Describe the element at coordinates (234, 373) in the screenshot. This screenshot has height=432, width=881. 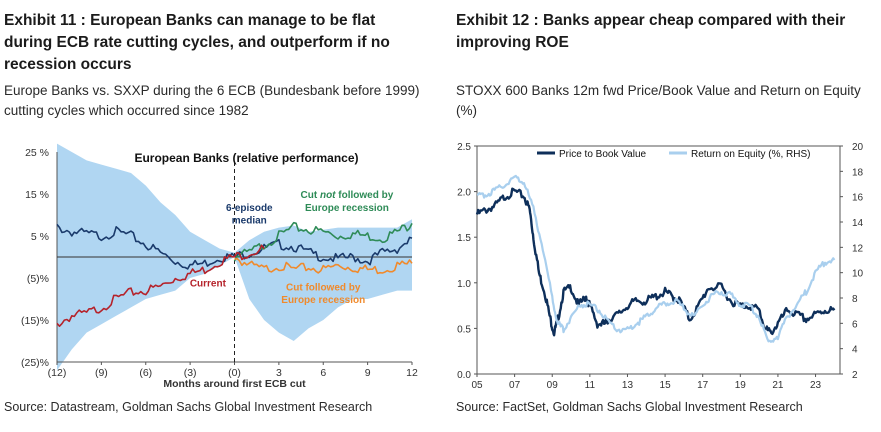
I see `x-tick-label: (0)` at that location.